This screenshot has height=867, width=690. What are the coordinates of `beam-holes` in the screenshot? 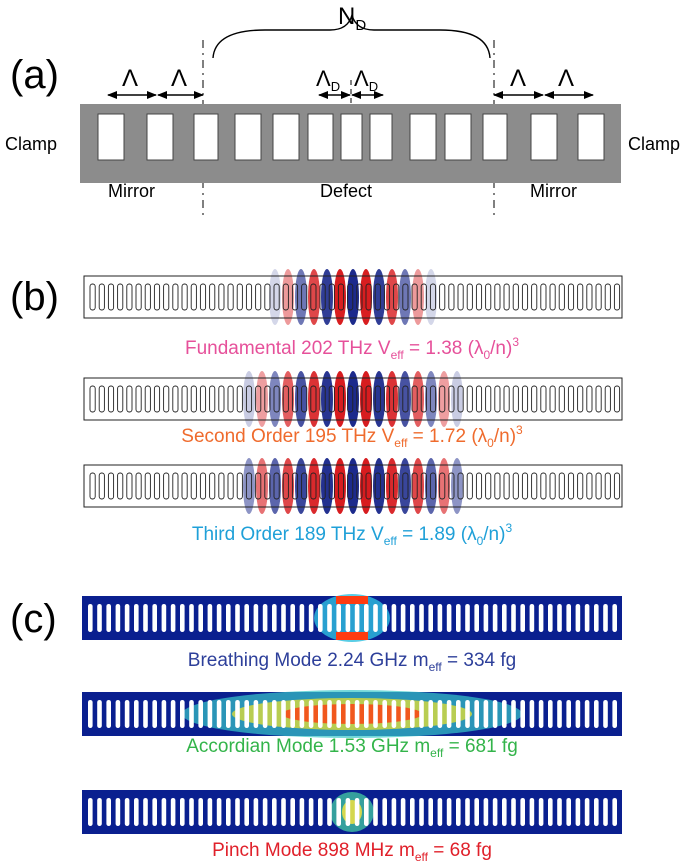 It's located at (351, 137).